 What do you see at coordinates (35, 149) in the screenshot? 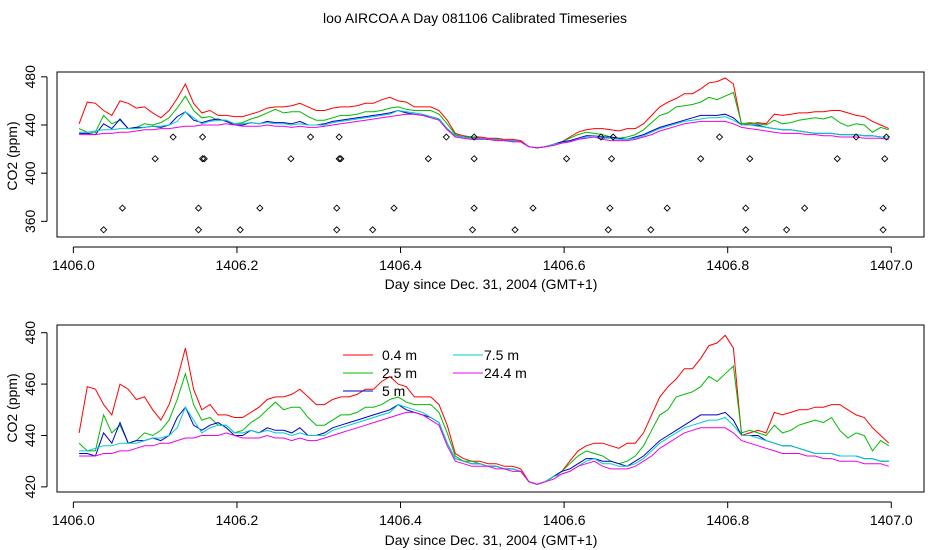
I see `top-y-axis: 360 400 440 480` at bounding box center [35, 149].